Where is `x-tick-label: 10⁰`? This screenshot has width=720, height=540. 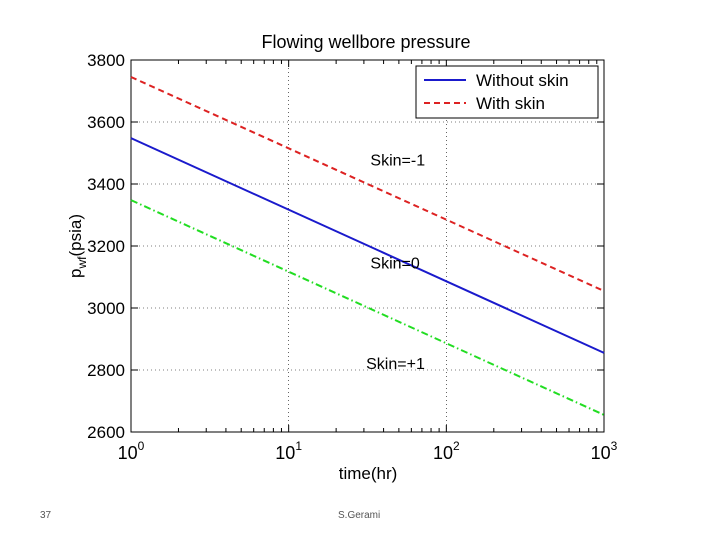 x-tick-label: 10⁰ is located at coordinates (131, 451).